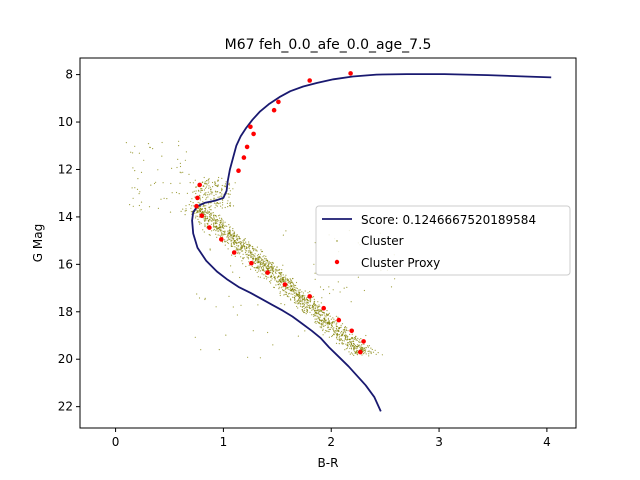 Image resolution: width=640 pixels, height=480 pixels. What do you see at coordinates (69, 241) in the screenshot?
I see `y-axis: 8 10 12 14 16 18 20 22` at bounding box center [69, 241].